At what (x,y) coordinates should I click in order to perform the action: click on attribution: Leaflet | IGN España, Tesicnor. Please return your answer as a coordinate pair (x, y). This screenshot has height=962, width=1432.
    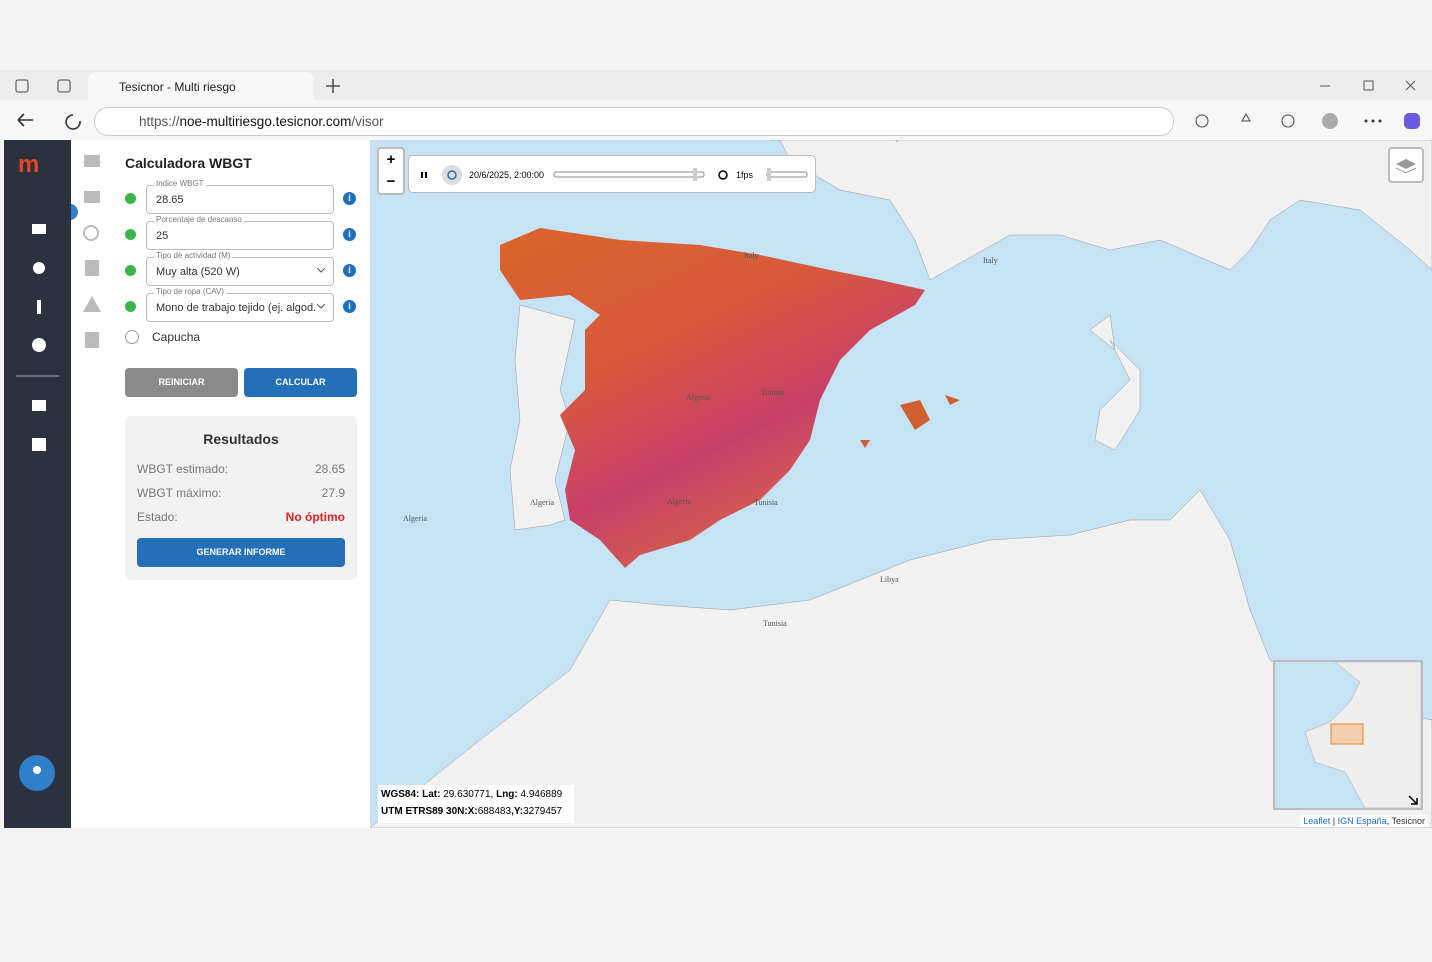
    Looking at the image, I should click on (1364, 821).